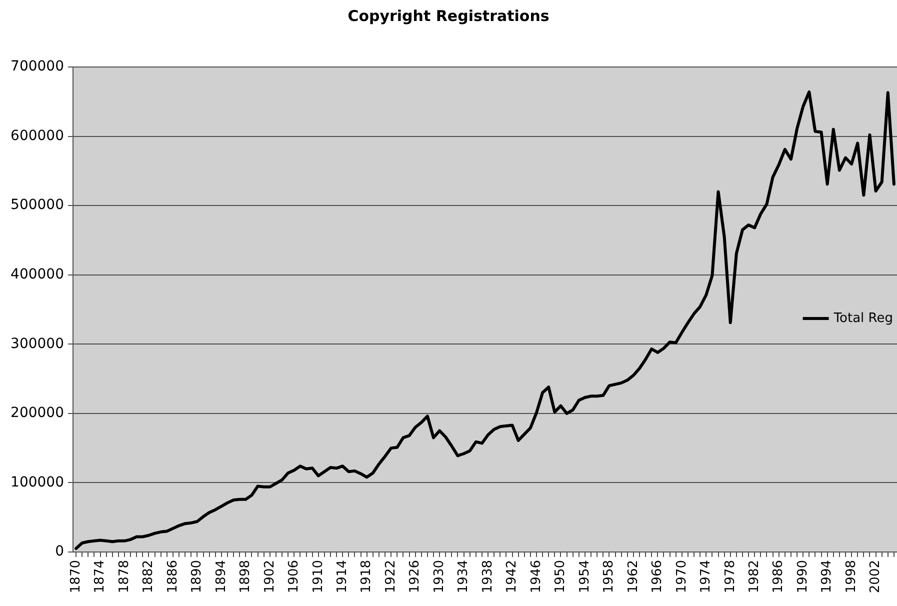  I want to click on x-tick-label: 1942, so click(512, 577).